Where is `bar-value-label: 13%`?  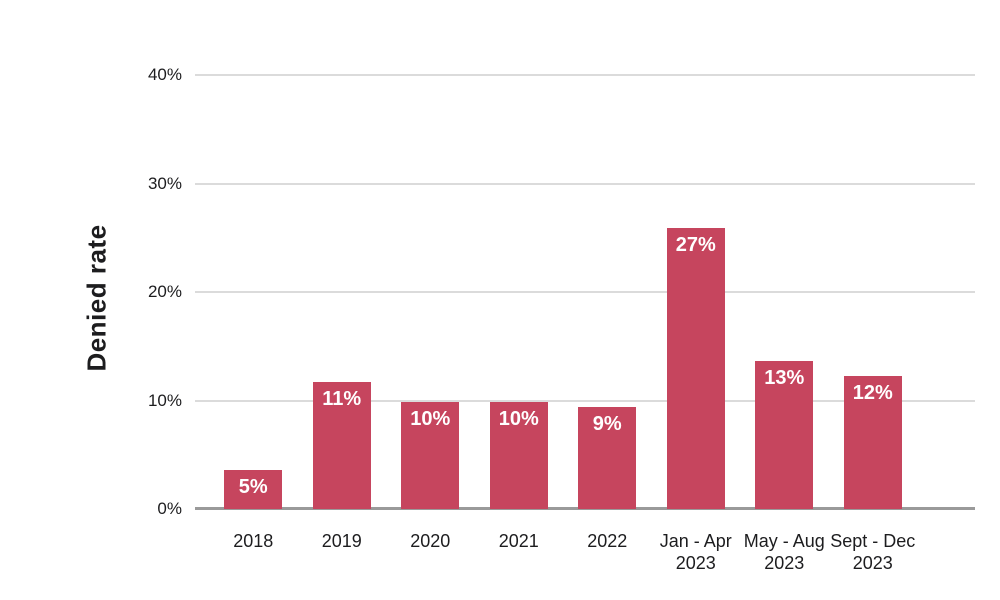 bar-value-label: 13% is located at coordinates (784, 378).